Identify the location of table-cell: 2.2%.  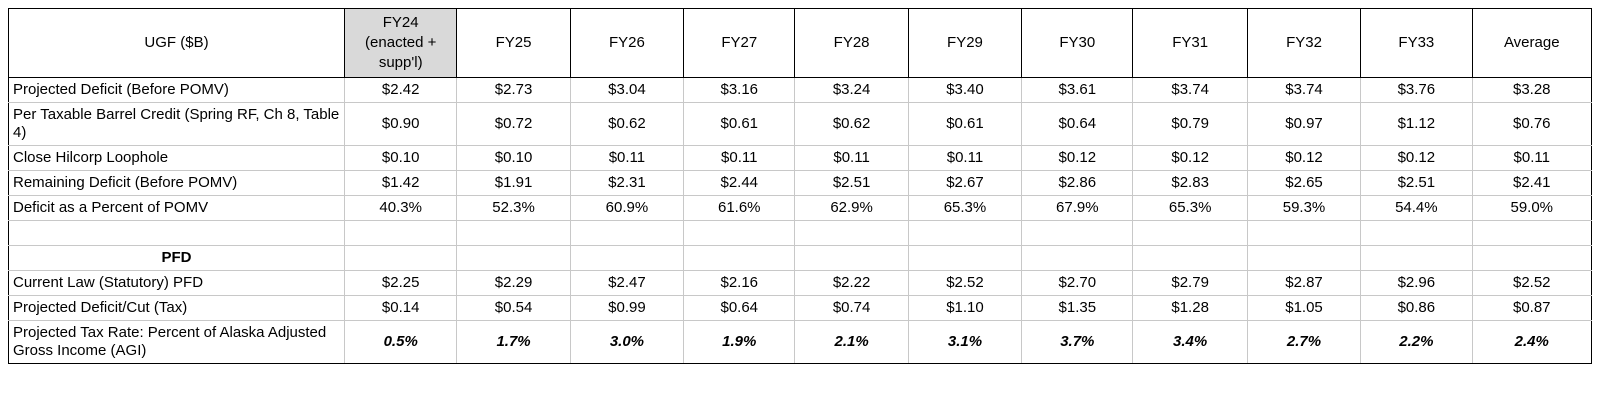
(1416, 342).